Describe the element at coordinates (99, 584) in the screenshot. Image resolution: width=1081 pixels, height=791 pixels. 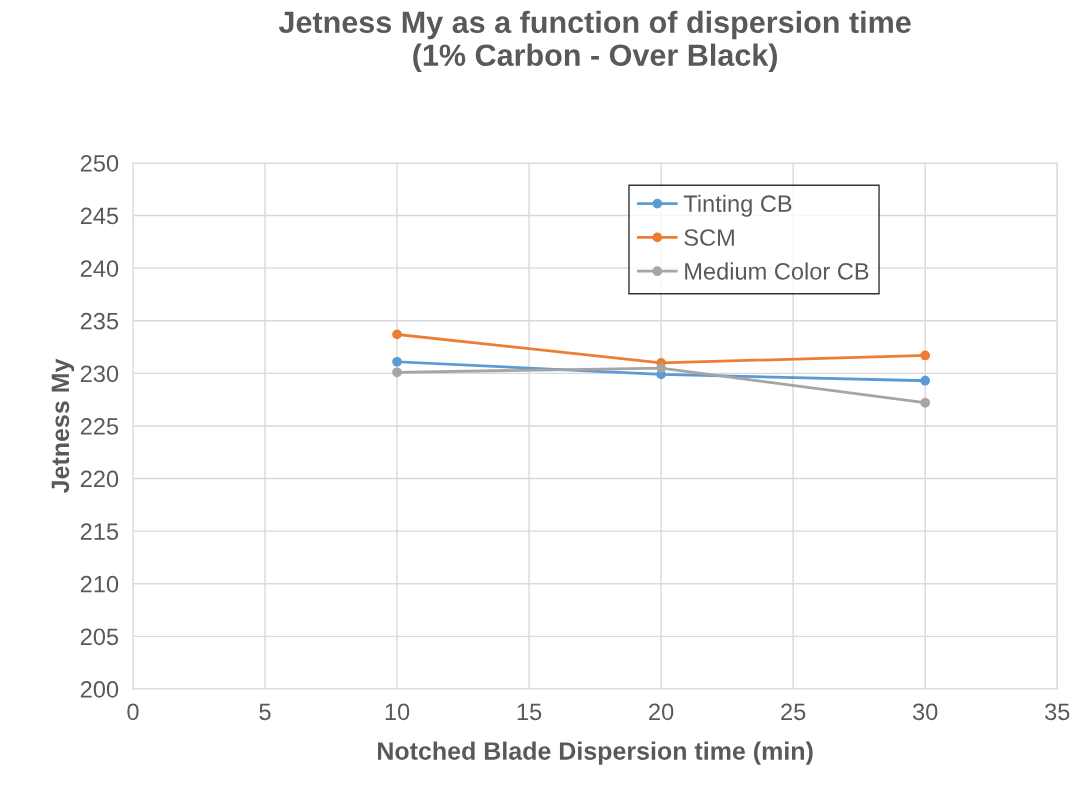
I see `y-tick-label: 210` at that location.